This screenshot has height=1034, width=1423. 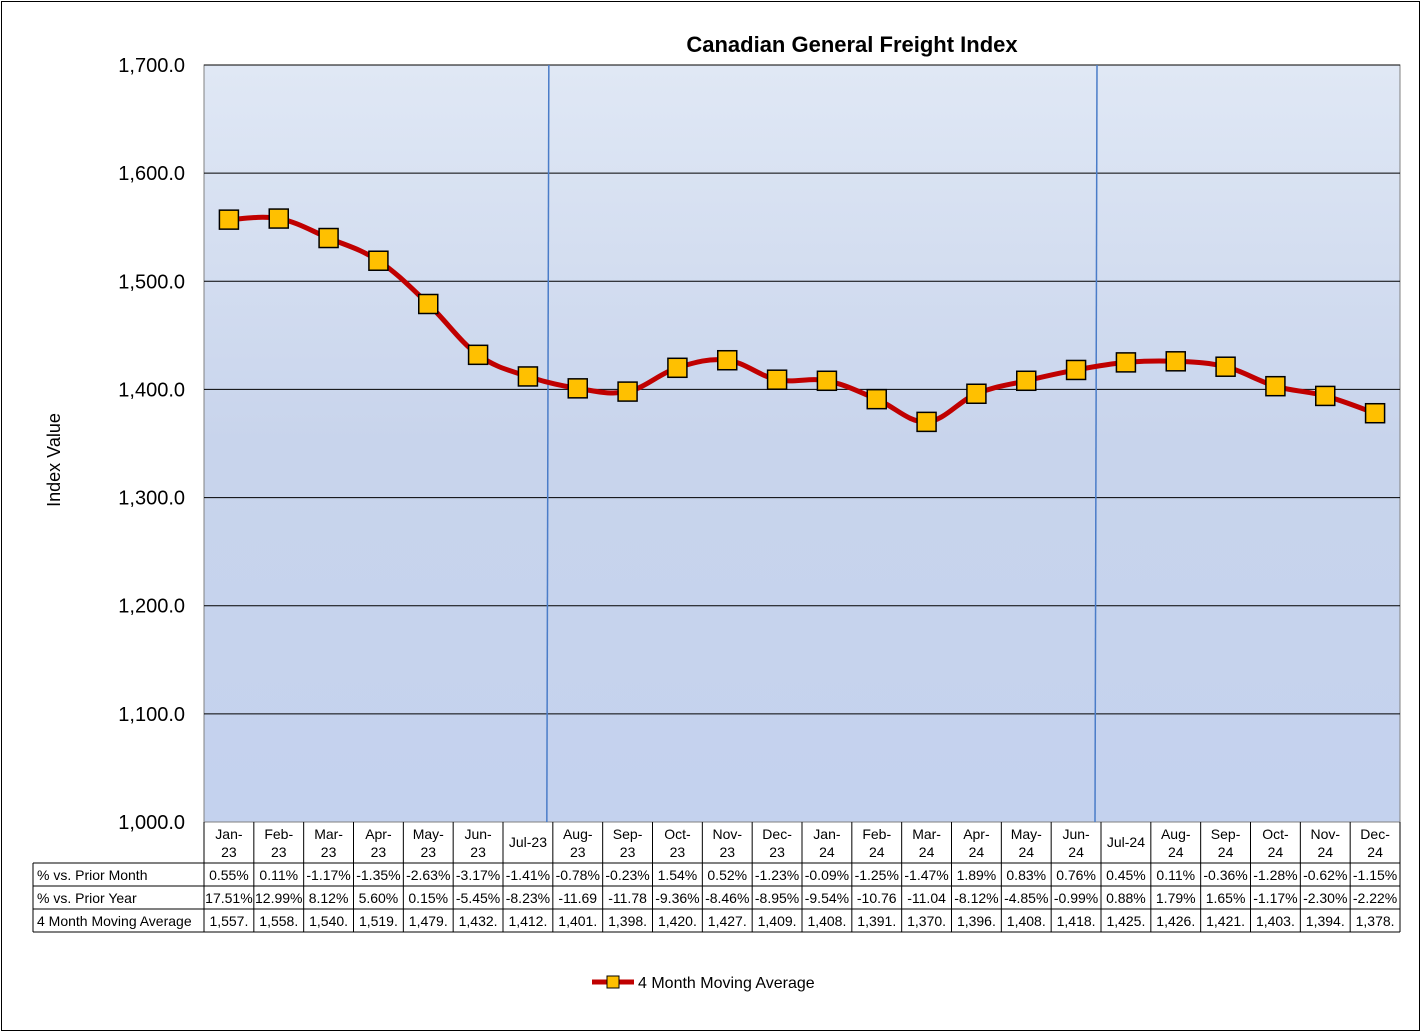 What do you see at coordinates (1225, 921) in the screenshot?
I see `table-cell: 1,421.` at bounding box center [1225, 921].